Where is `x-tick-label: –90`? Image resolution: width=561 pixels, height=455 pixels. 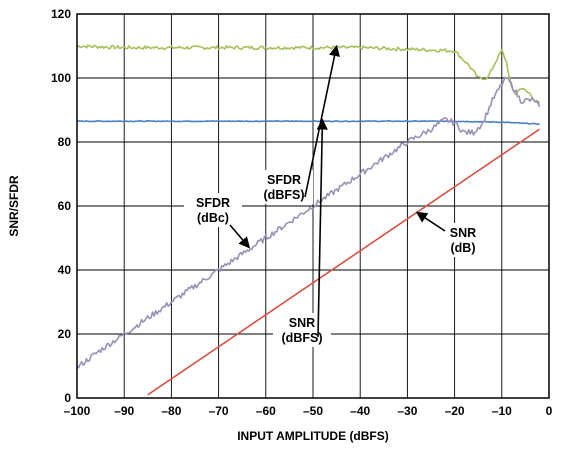
x-tick-label: –90 is located at coordinates (124, 411).